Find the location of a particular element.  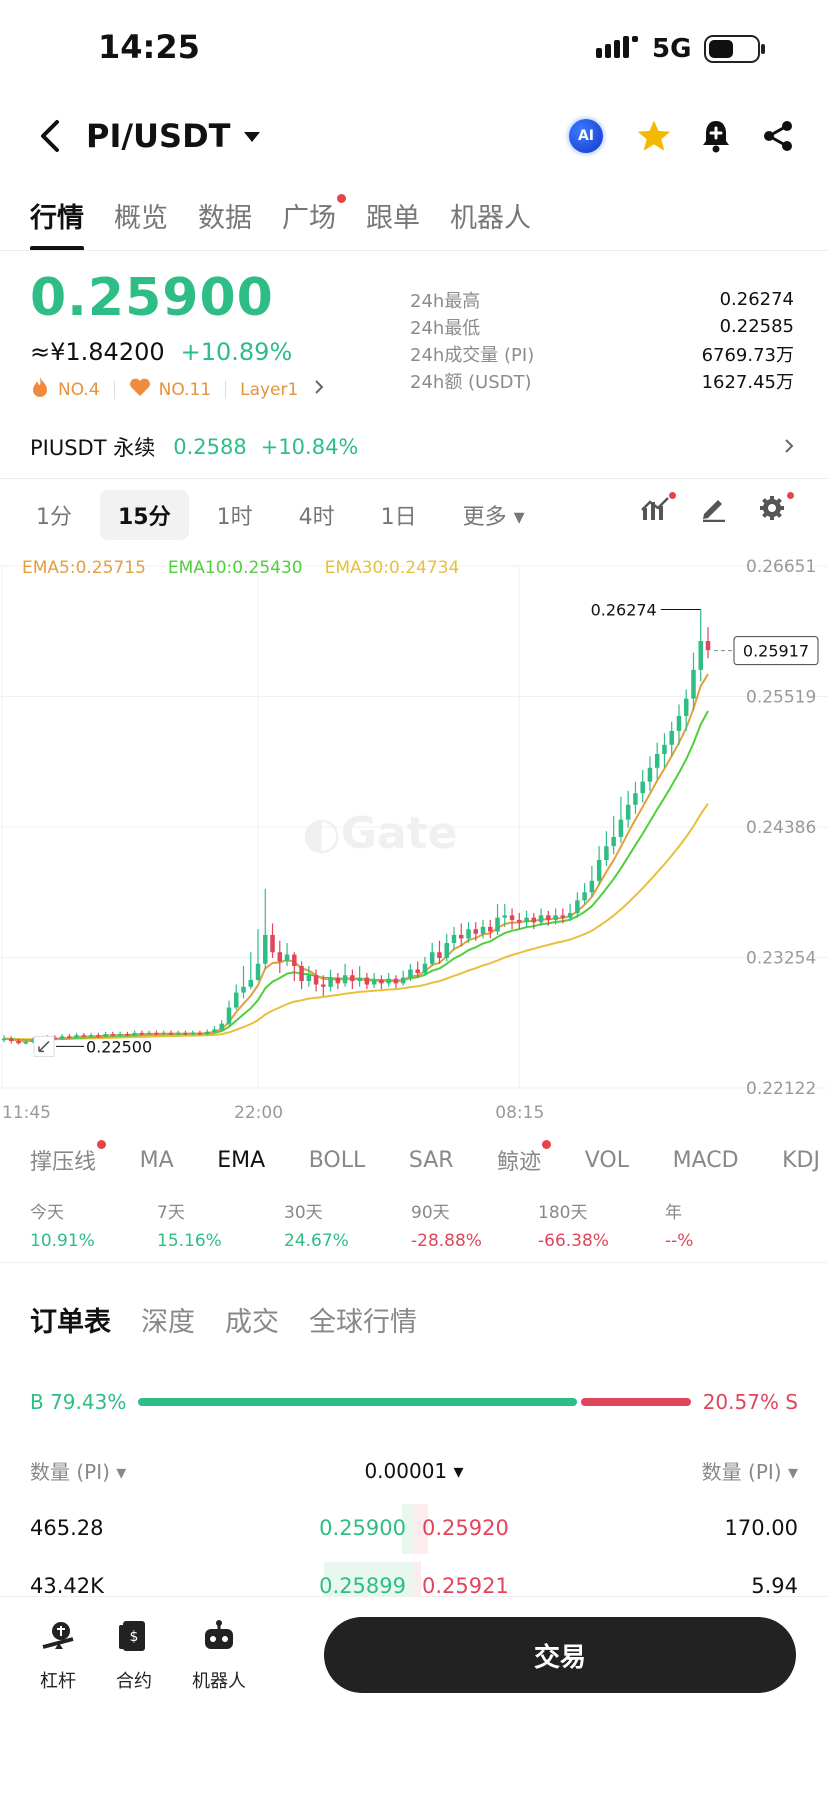

timeframe-4: 1日 is located at coordinates (398, 517).